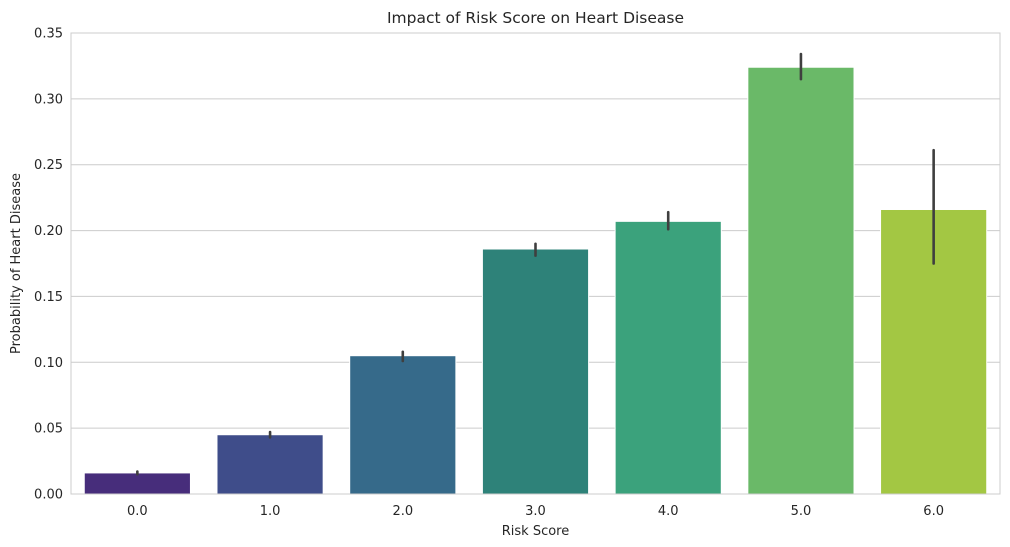  Describe the element at coordinates (801, 280) in the screenshot. I see `bar-5.0` at that location.